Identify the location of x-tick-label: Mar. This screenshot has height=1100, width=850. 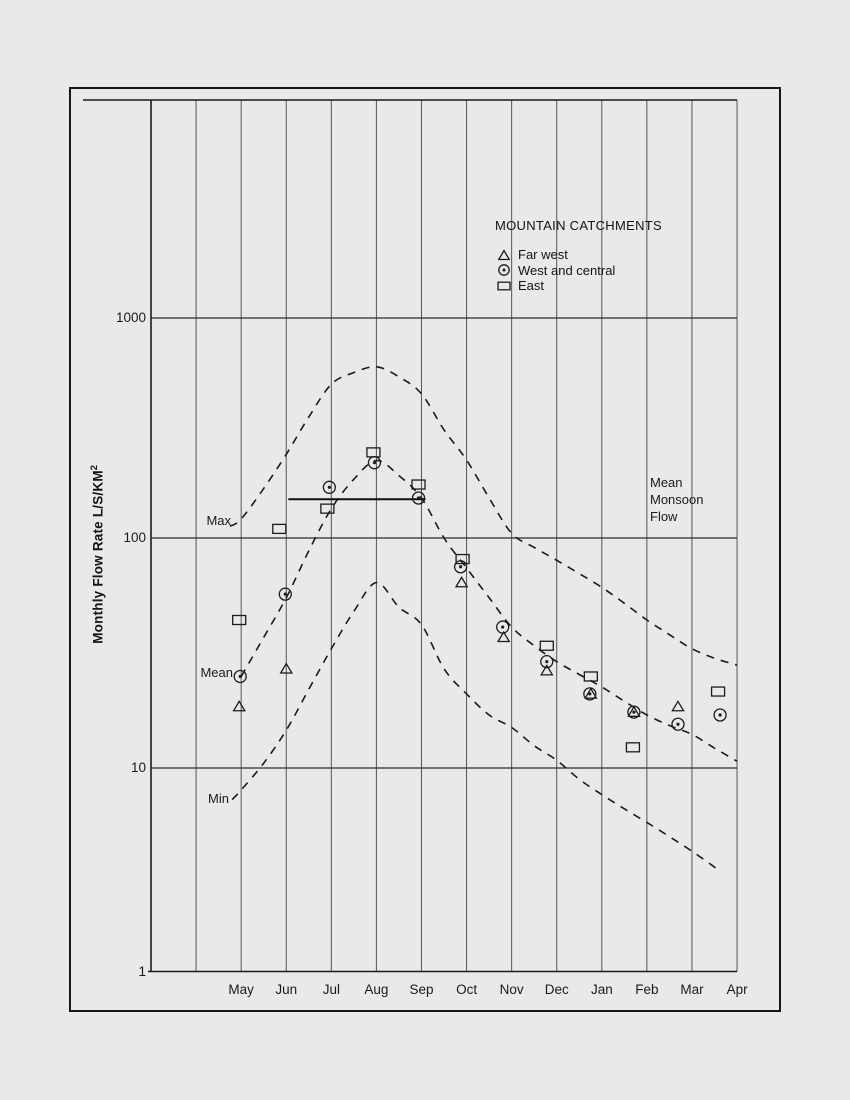
(692, 989).